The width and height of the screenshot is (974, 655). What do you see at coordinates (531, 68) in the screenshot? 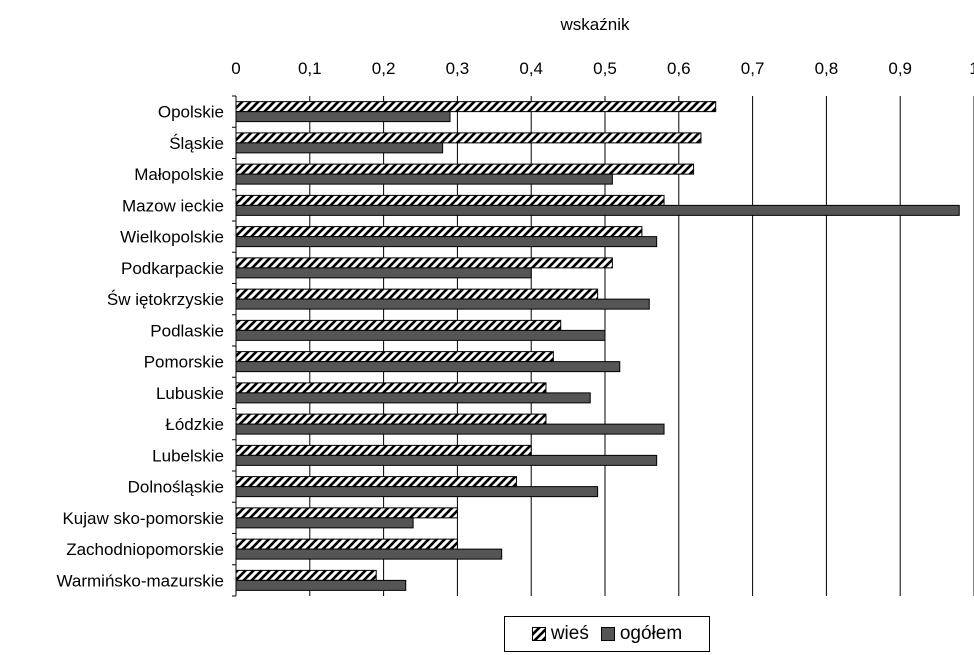
I see `x-tick-label: 0,4` at bounding box center [531, 68].